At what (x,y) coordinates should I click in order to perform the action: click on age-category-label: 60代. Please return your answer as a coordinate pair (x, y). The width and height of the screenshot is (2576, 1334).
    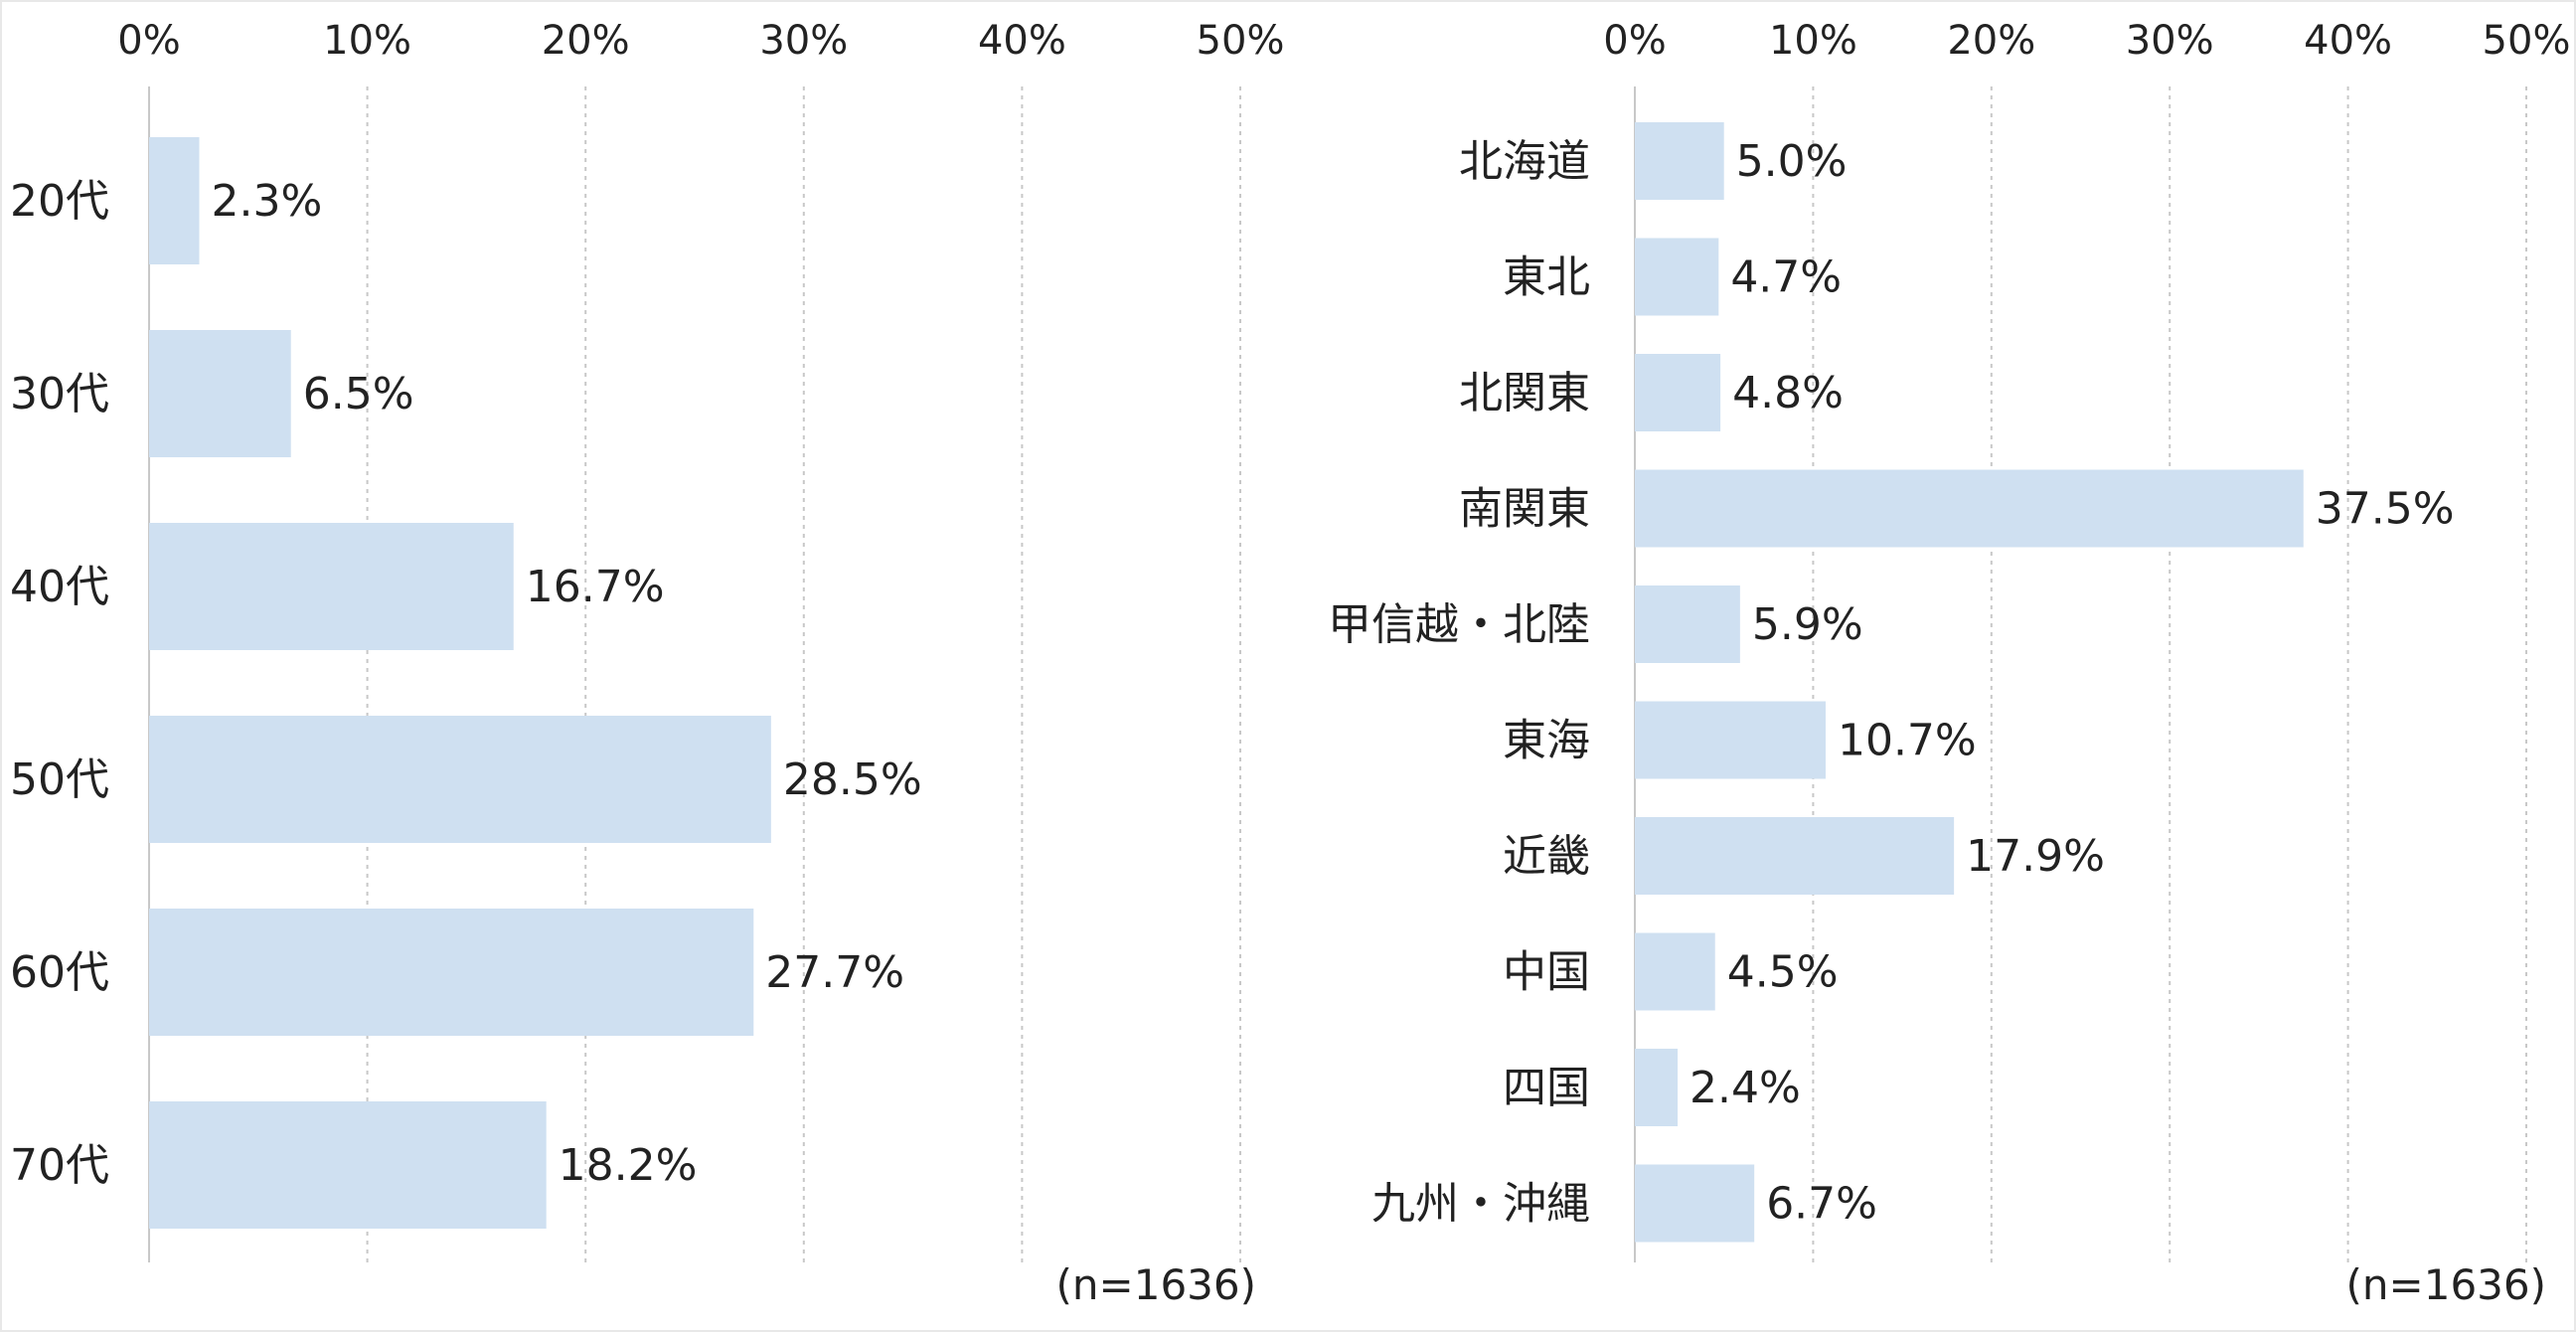
    Looking at the image, I should click on (59, 972).